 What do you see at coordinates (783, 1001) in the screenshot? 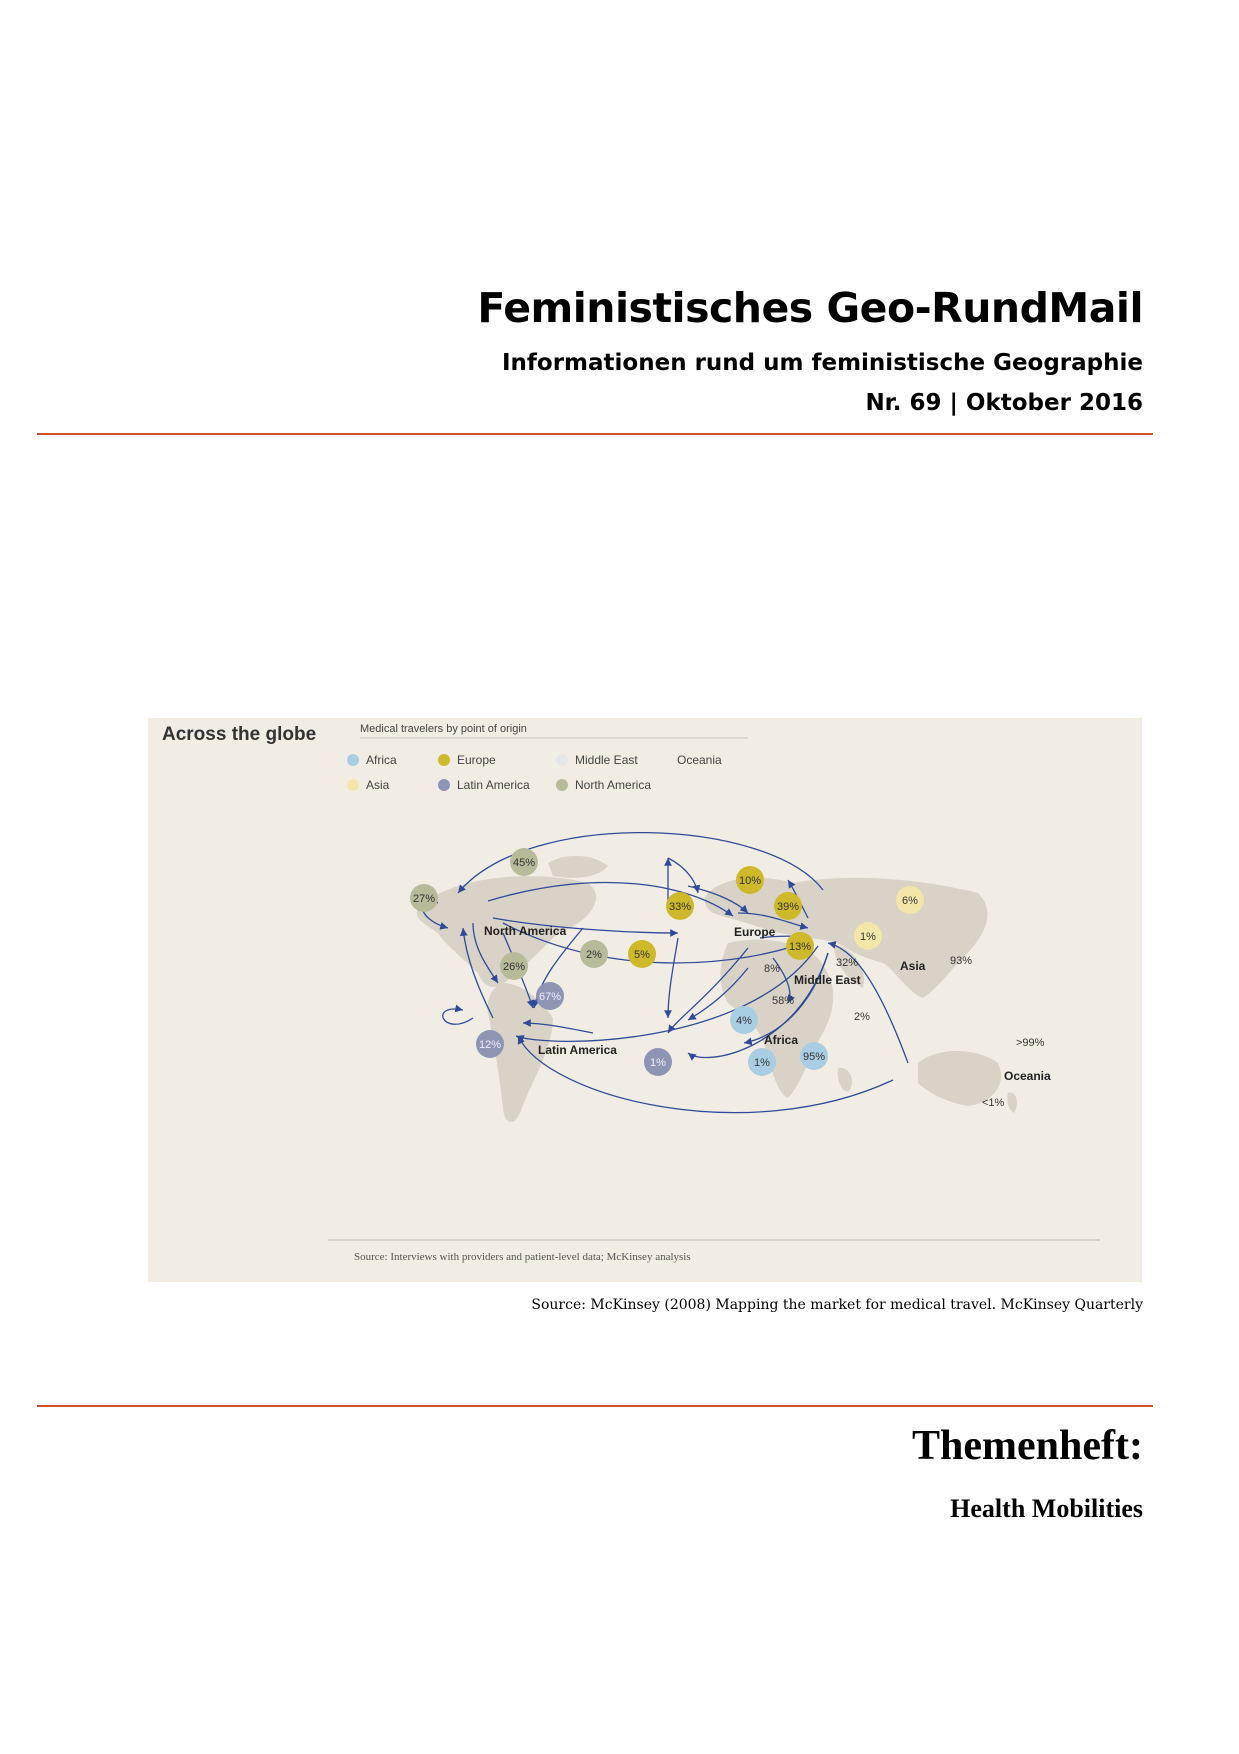
I see `flow-label: 58%` at bounding box center [783, 1001].